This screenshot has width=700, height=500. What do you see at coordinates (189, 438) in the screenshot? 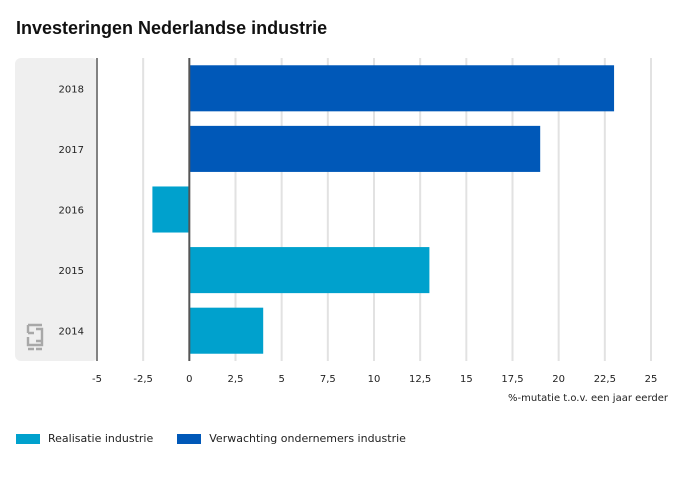
I see `legend-swatch-verwachting` at bounding box center [189, 438].